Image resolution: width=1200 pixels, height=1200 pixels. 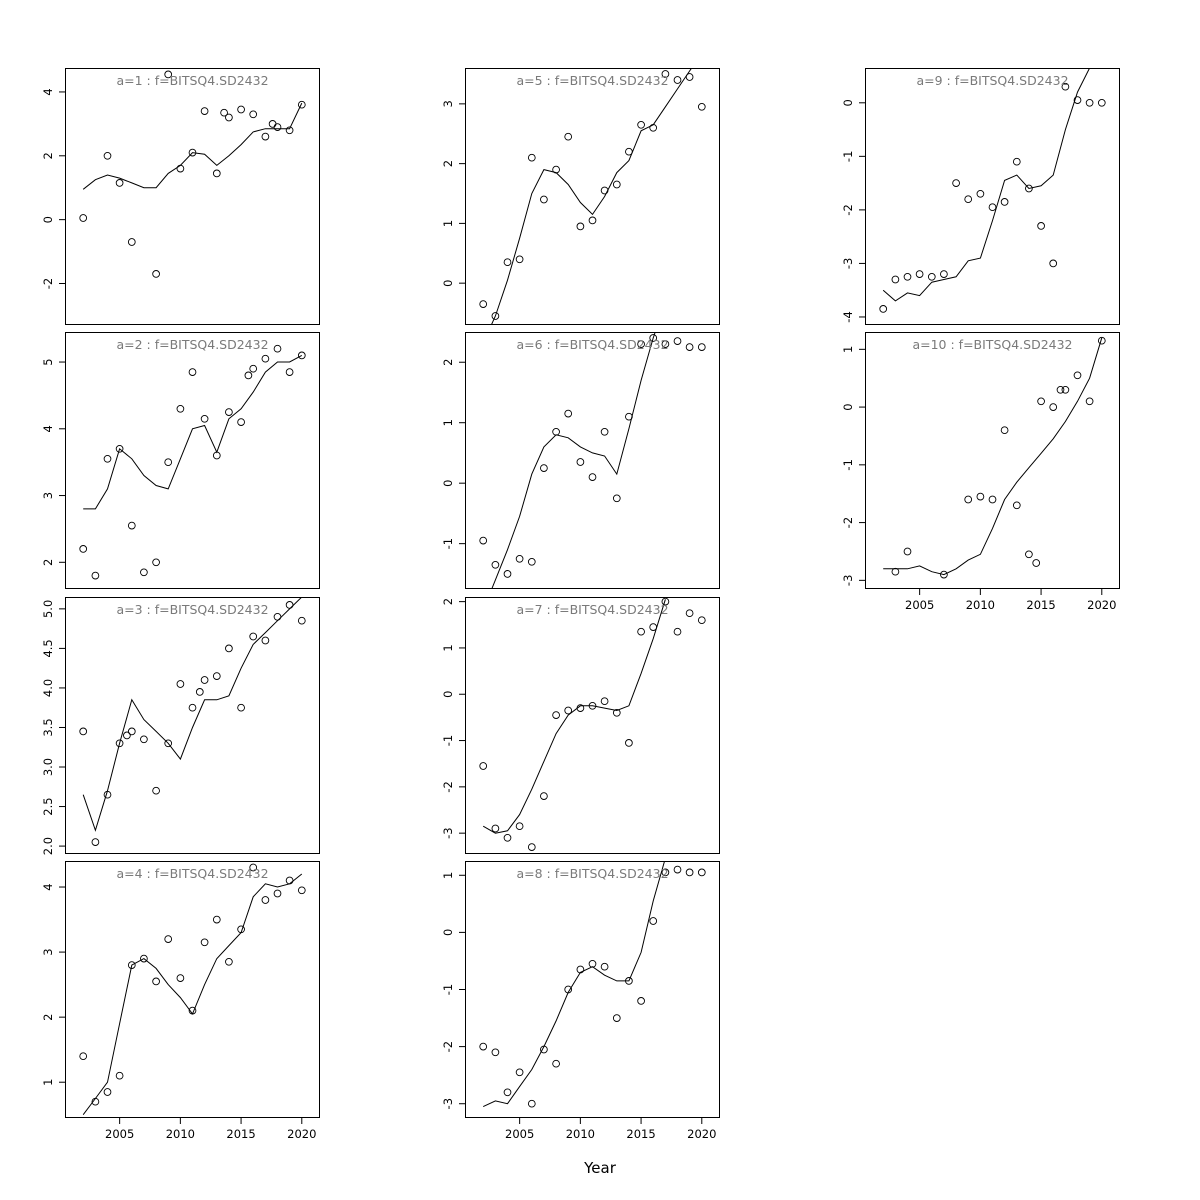 I want to click on y-tick-label: 2.0, so click(x=48, y=846).